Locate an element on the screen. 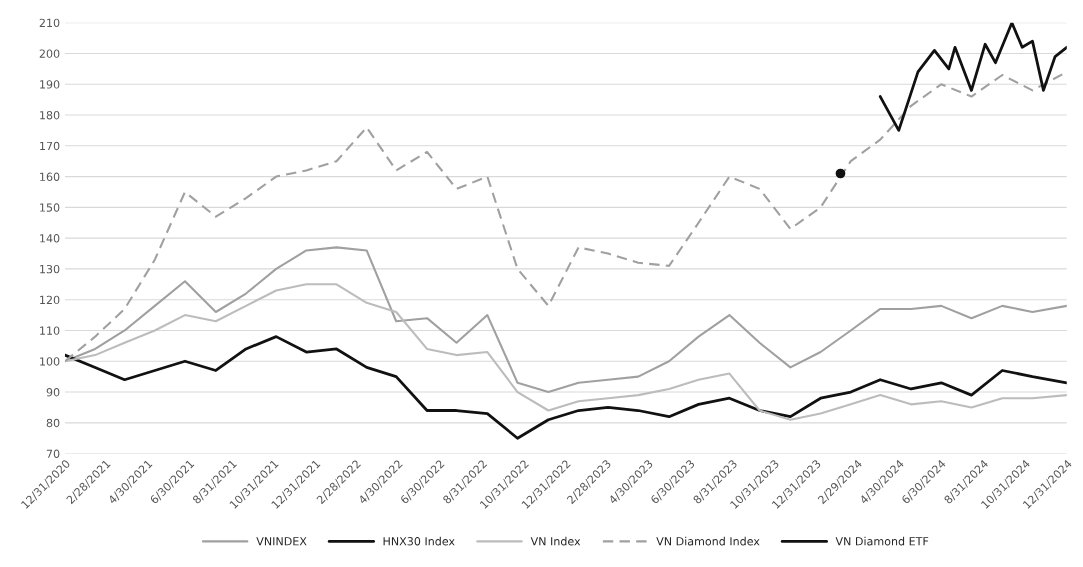 This screenshot has height=567, width=1083. y-tick-label: 200 is located at coordinates (49, 53).